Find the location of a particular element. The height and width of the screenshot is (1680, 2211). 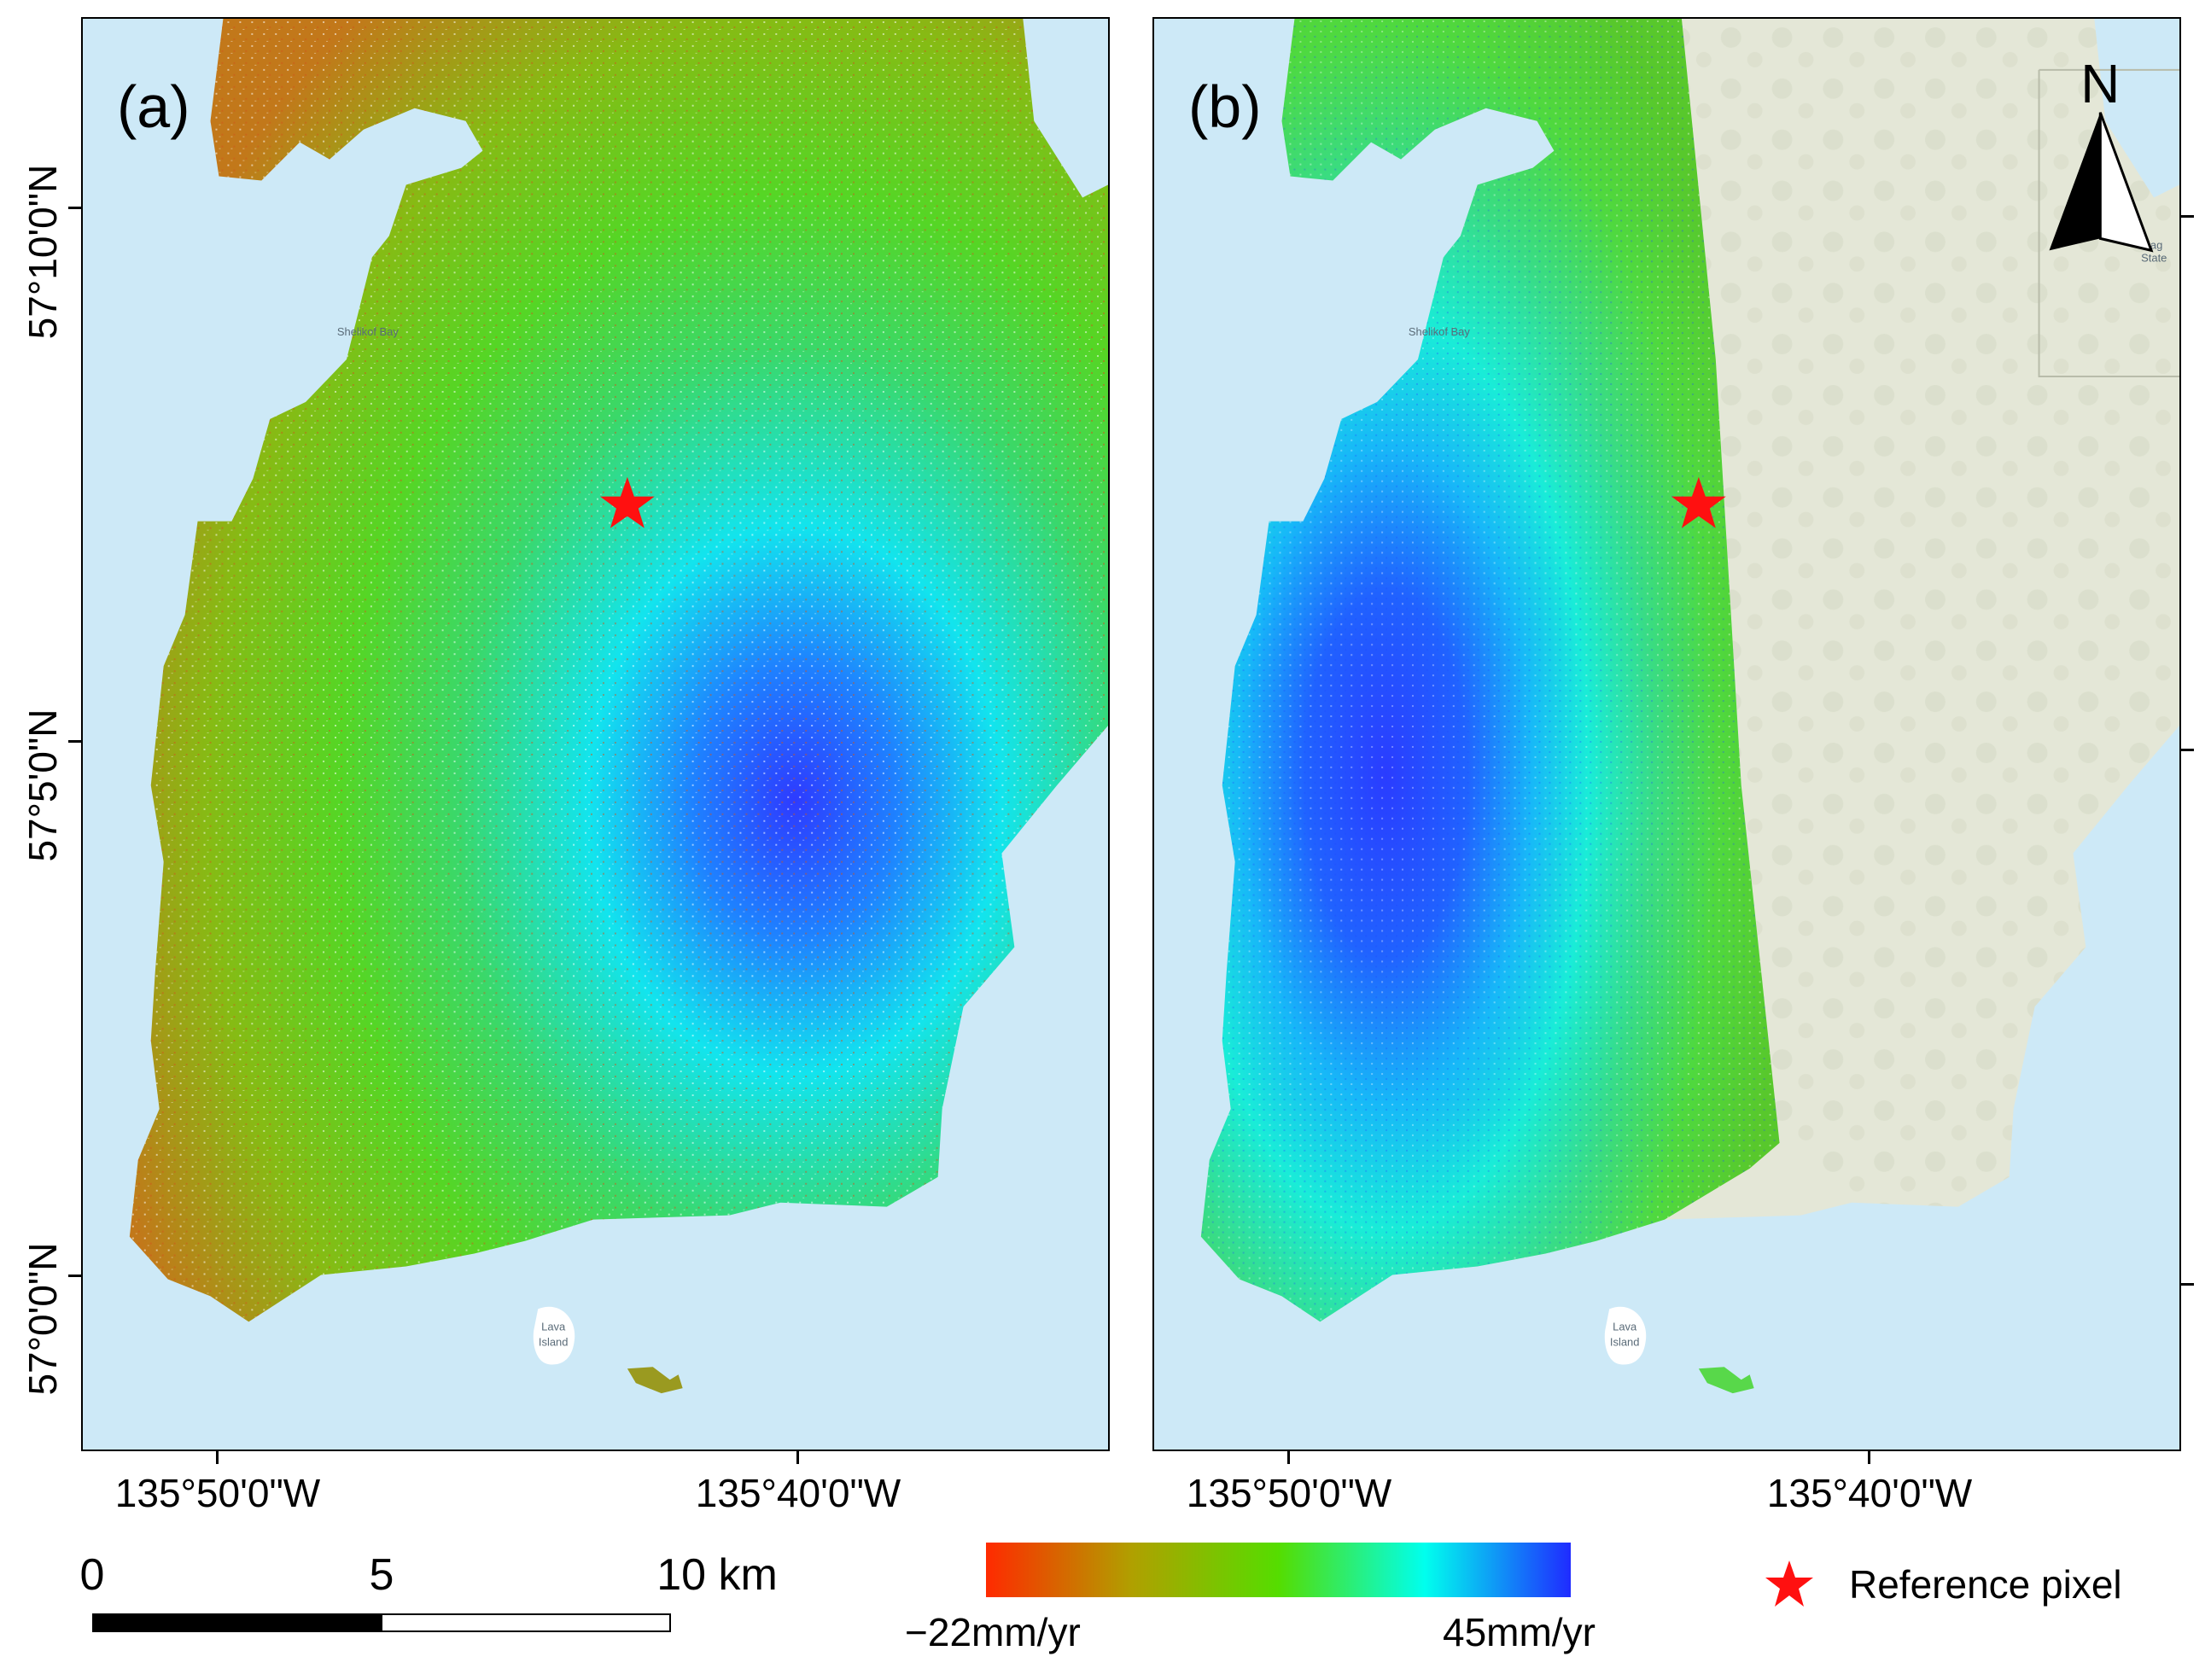

scale-label-10km: 10 km is located at coordinates (717, 1575).